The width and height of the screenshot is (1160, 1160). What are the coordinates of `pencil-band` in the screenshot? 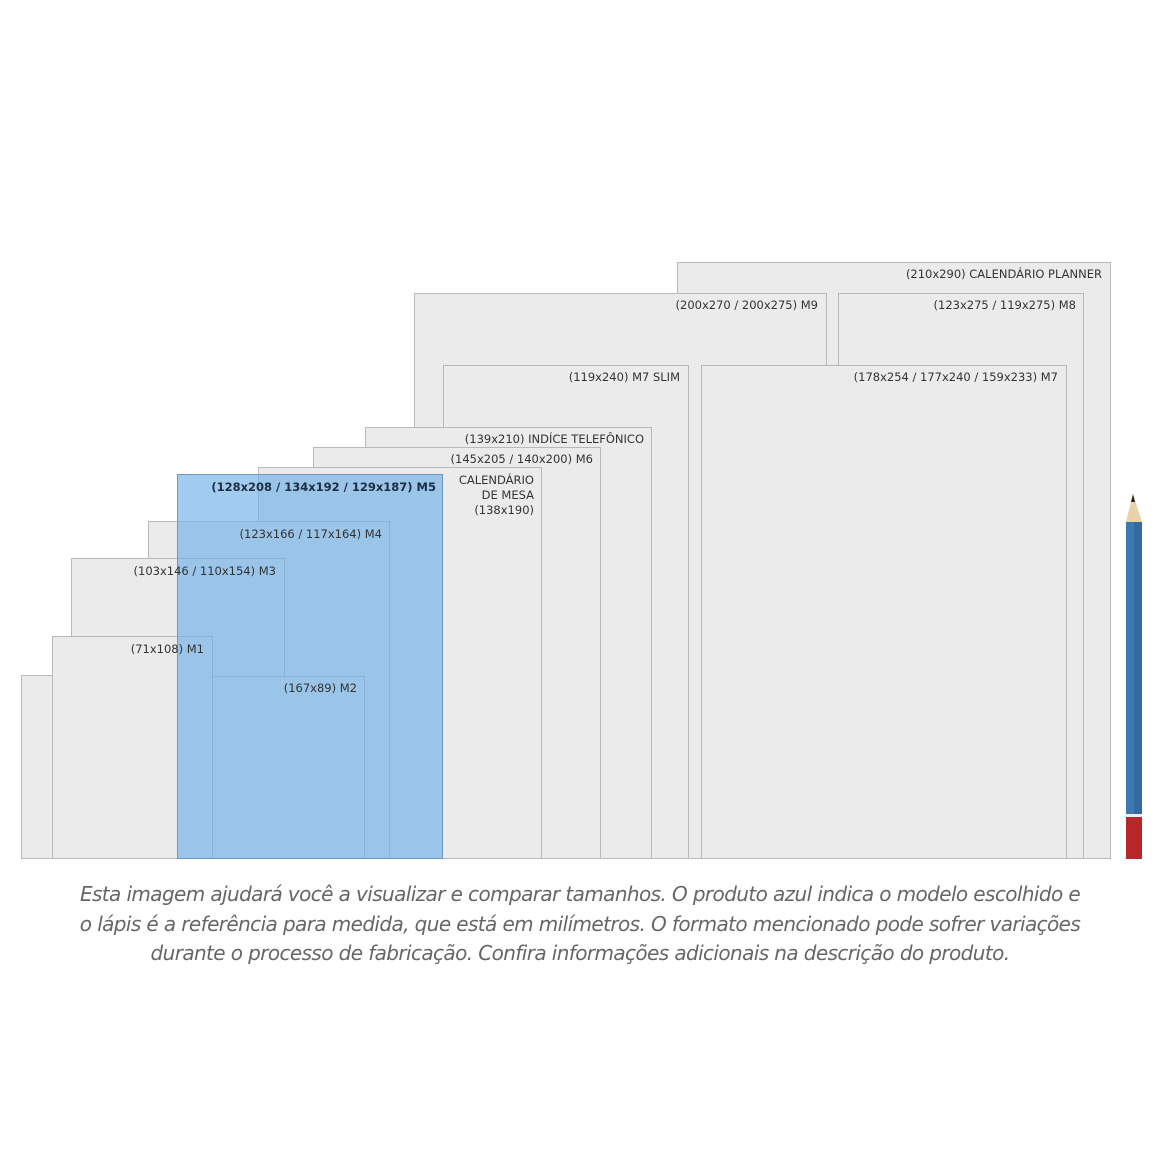 It's located at (1134, 815).